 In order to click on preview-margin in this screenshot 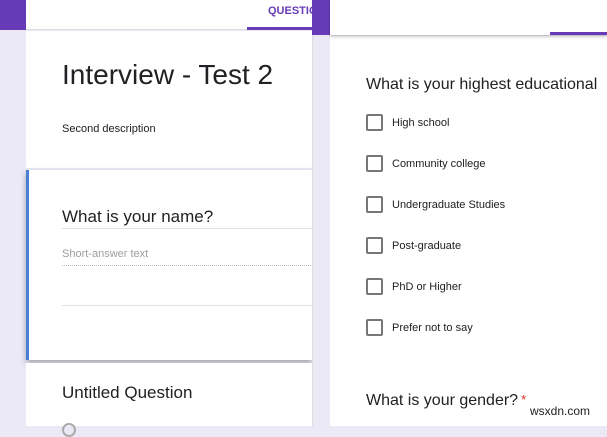, I will do `click(321, 213)`.